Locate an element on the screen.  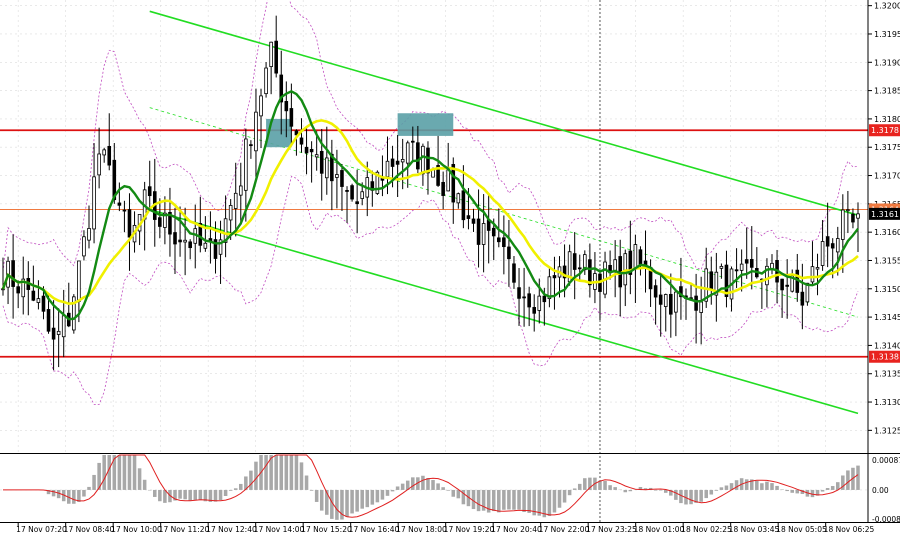
time-tick-label: 17 Nov 12:40 is located at coordinates (231, 529).